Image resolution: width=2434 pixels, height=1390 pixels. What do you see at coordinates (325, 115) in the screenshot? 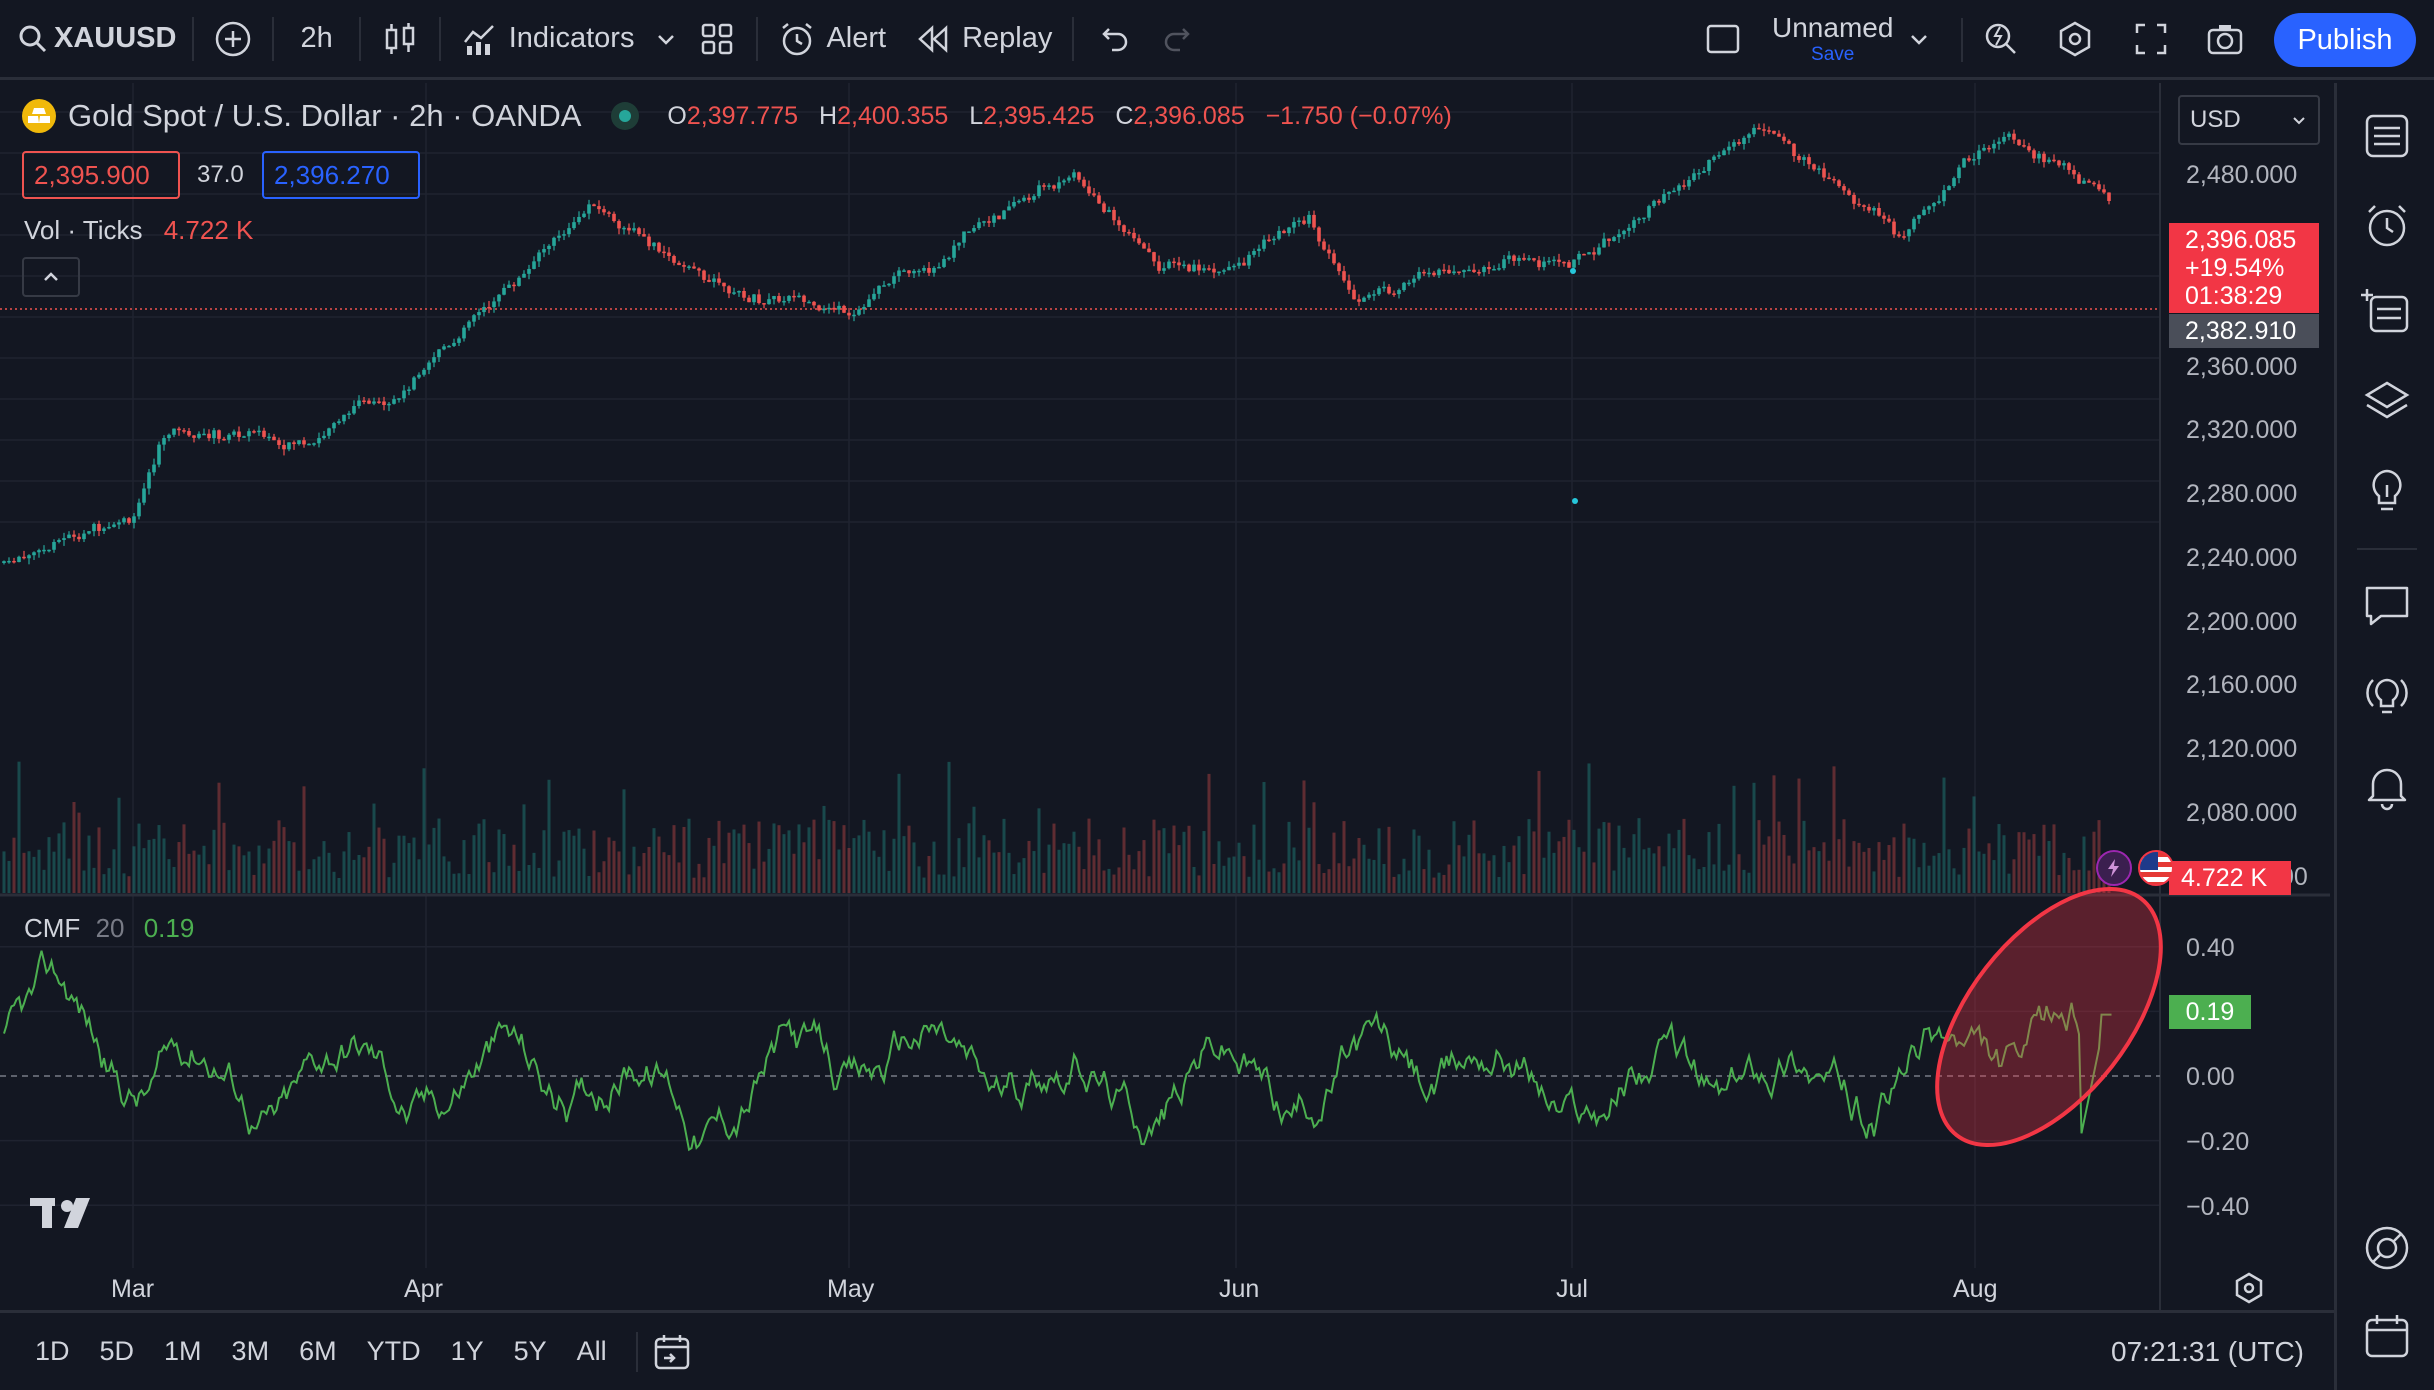
I see `symbol-title: Gold Spot / U.S. Dollar · 2h · OANDA` at bounding box center [325, 115].